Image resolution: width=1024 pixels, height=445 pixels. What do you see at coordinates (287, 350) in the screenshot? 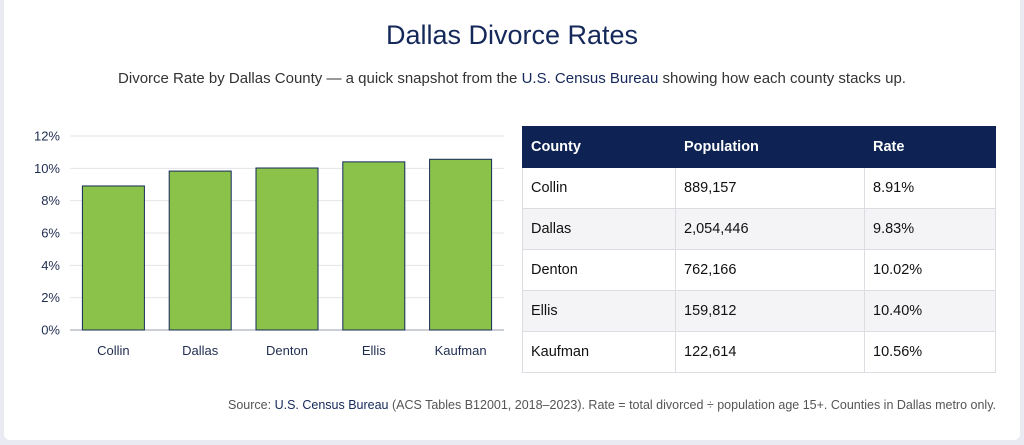
I see `x-tick-label: Denton` at bounding box center [287, 350].